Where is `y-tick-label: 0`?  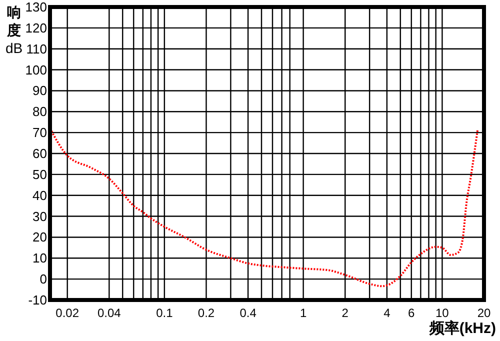 y-tick-label: 0 is located at coordinates (43, 279).